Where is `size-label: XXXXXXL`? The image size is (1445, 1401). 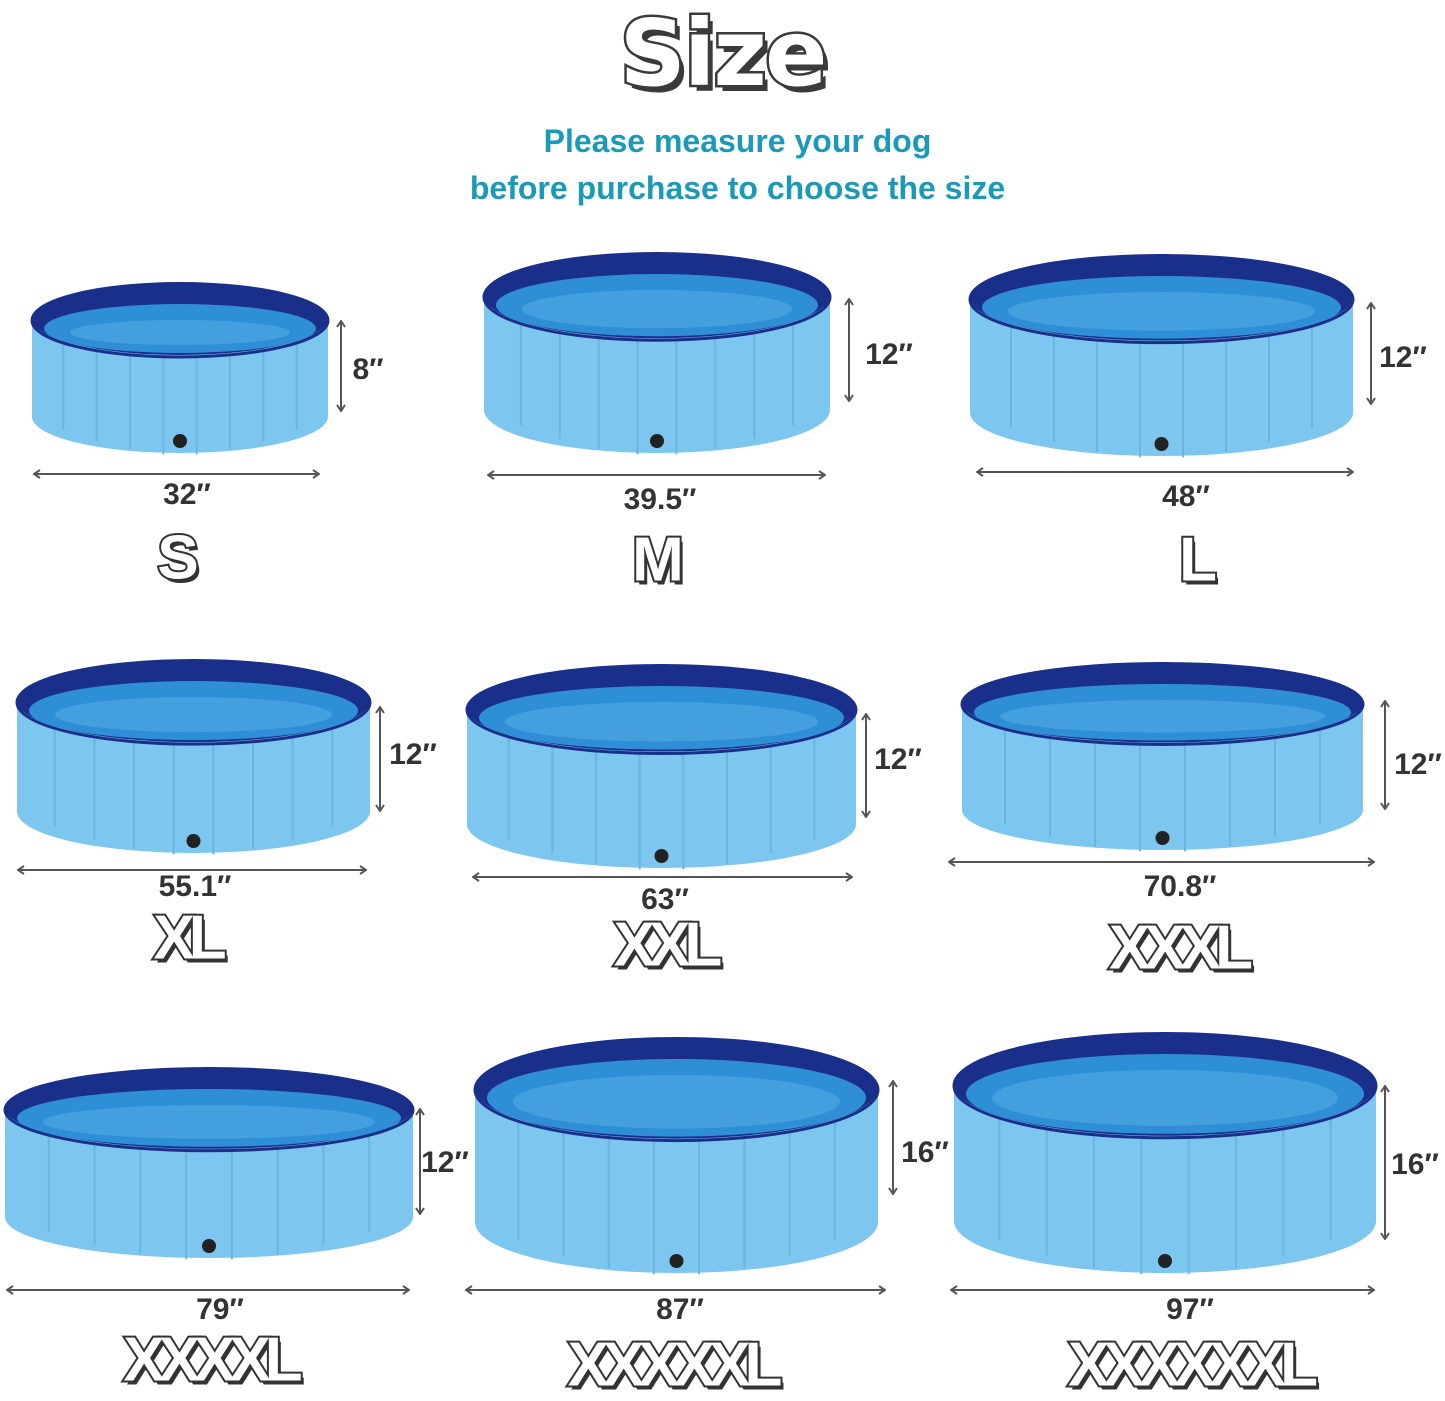 size-label: XXXXXXL is located at coordinates (1193, 1365).